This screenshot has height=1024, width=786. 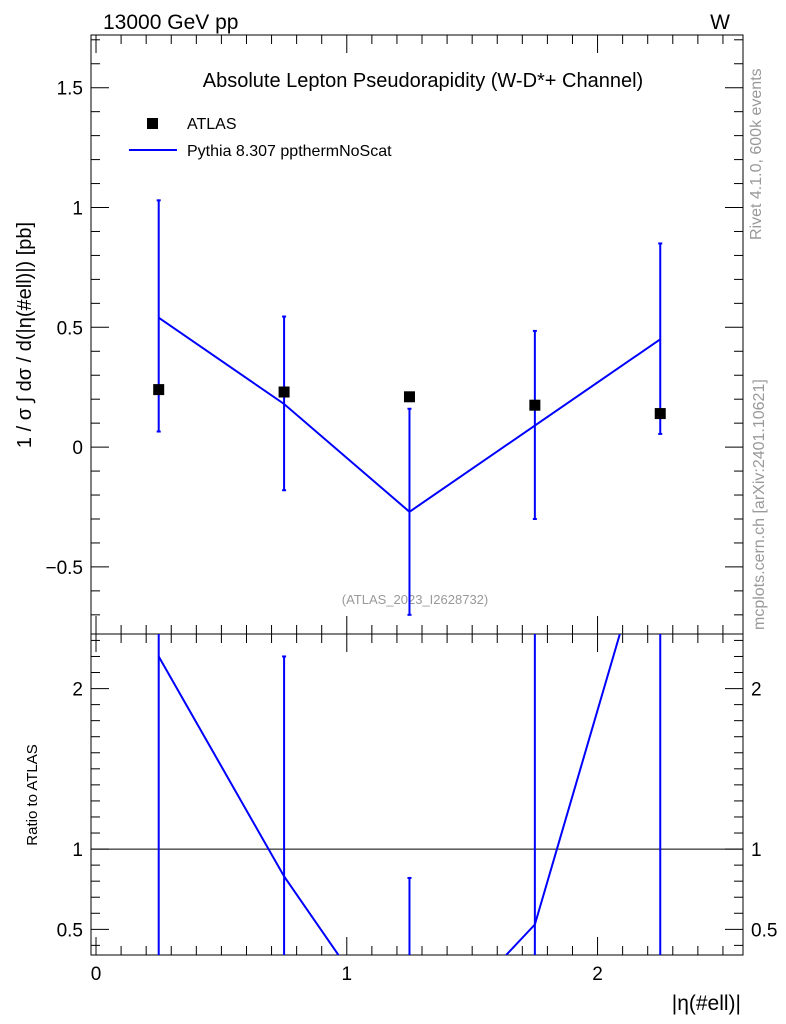 What do you see at coordinates (77, 209) in the screenshot?
I see `y-tick-label: 1` at bounding box center [77, 209].